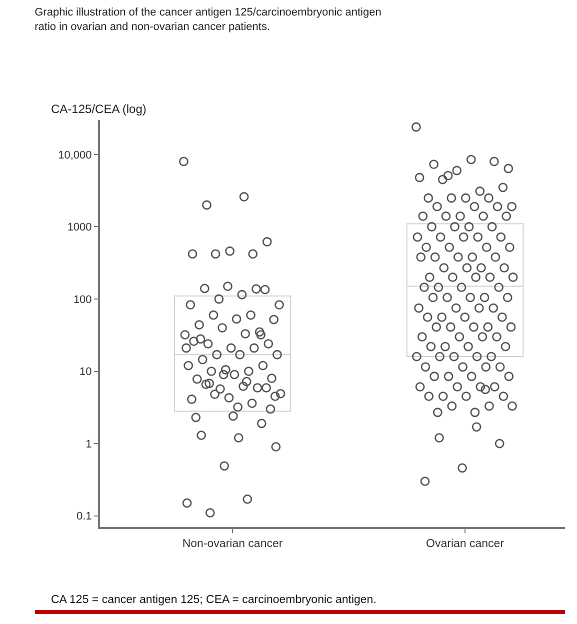 The height and width of the screenshot is (624, 577). What do you see at coordinates (75, 155) in the screenshot?
I see `y-tick-label: 10,000` at bounding box center [75, 155].